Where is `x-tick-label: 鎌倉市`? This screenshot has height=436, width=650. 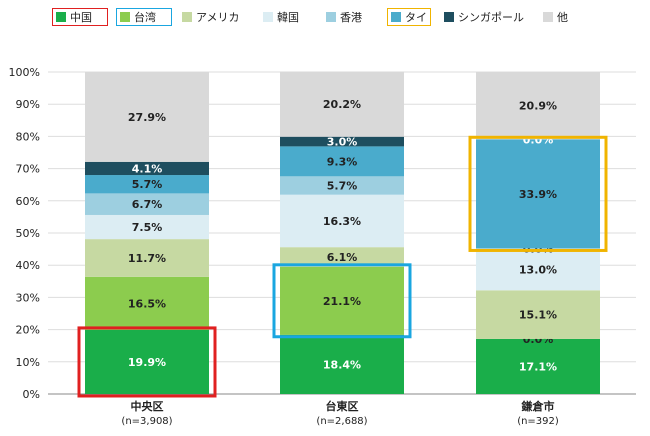
x-tick-label: 鎌倉市 is located at coordinates (538, 406).